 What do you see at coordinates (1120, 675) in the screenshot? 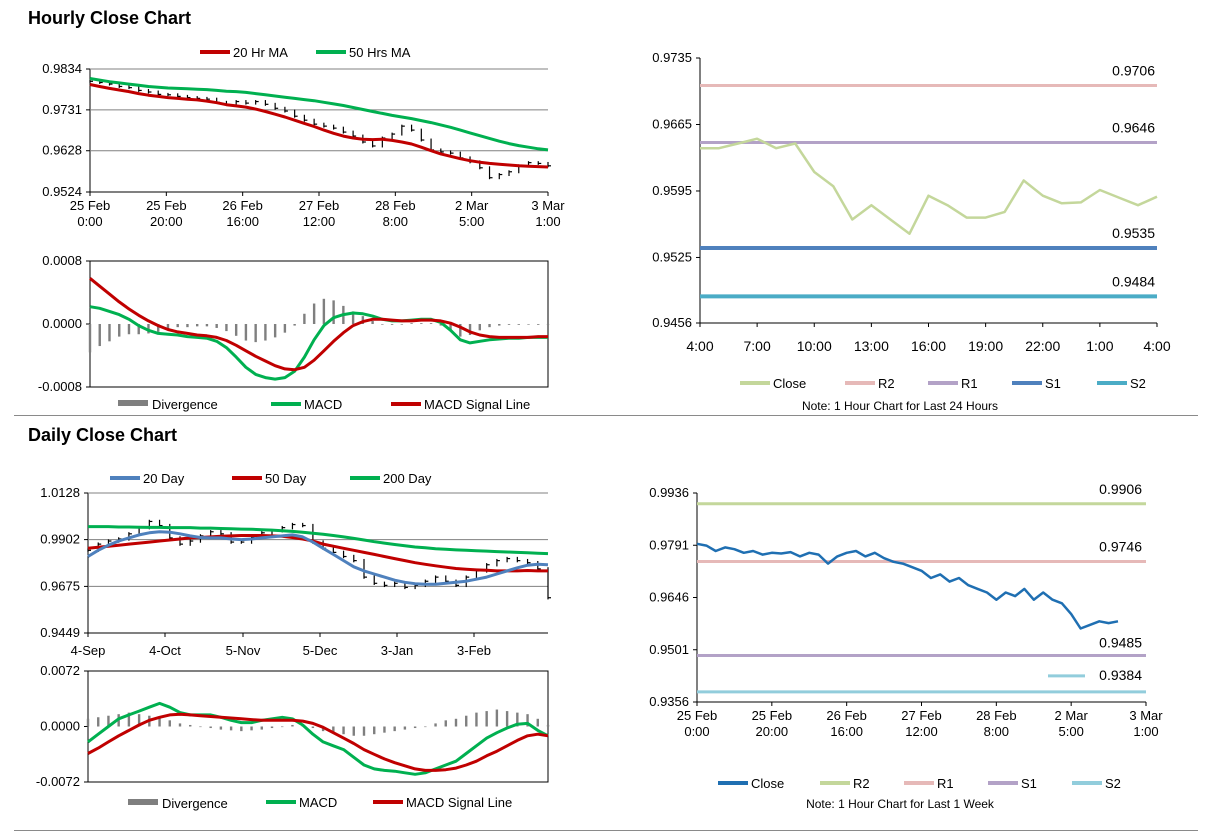
I see `levels1w-s2-label: 0.9384` at bounding box center [1120, 675].